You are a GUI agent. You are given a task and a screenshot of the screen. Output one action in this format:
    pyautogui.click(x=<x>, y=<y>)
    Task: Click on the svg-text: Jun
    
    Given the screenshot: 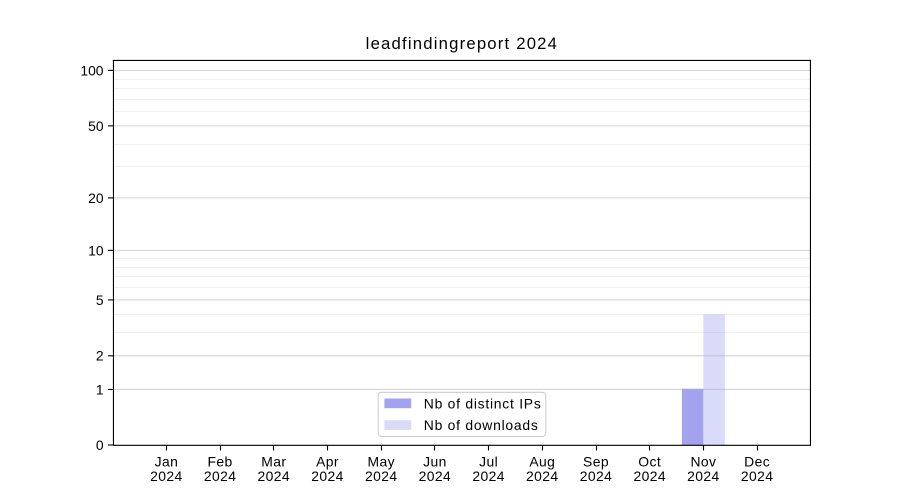 What is the action you would take?
    pyautogui.click(x=435, y=461)
    